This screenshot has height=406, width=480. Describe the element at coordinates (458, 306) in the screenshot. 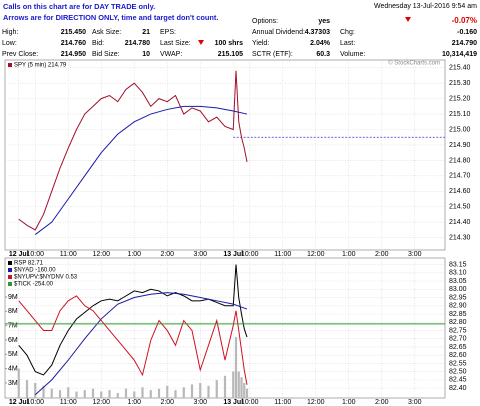

I see `y-tick-label: 82.90` at that location.